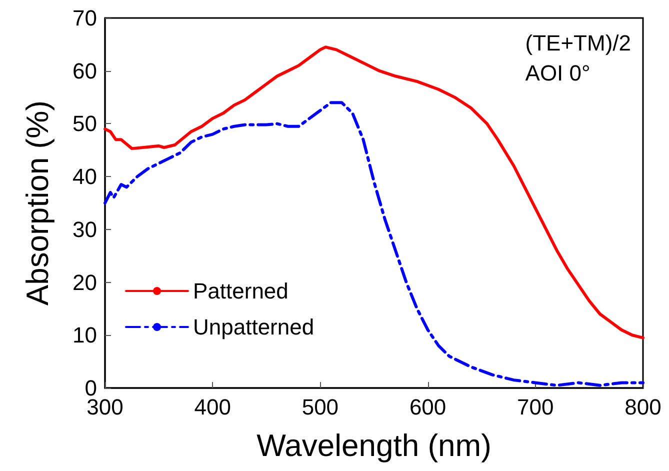  What do you see at coordinates (578, 58) in the screenshot?
I see `annotation: (TE+TM)/2 AOI 0°` at bounding box center [578, 58].